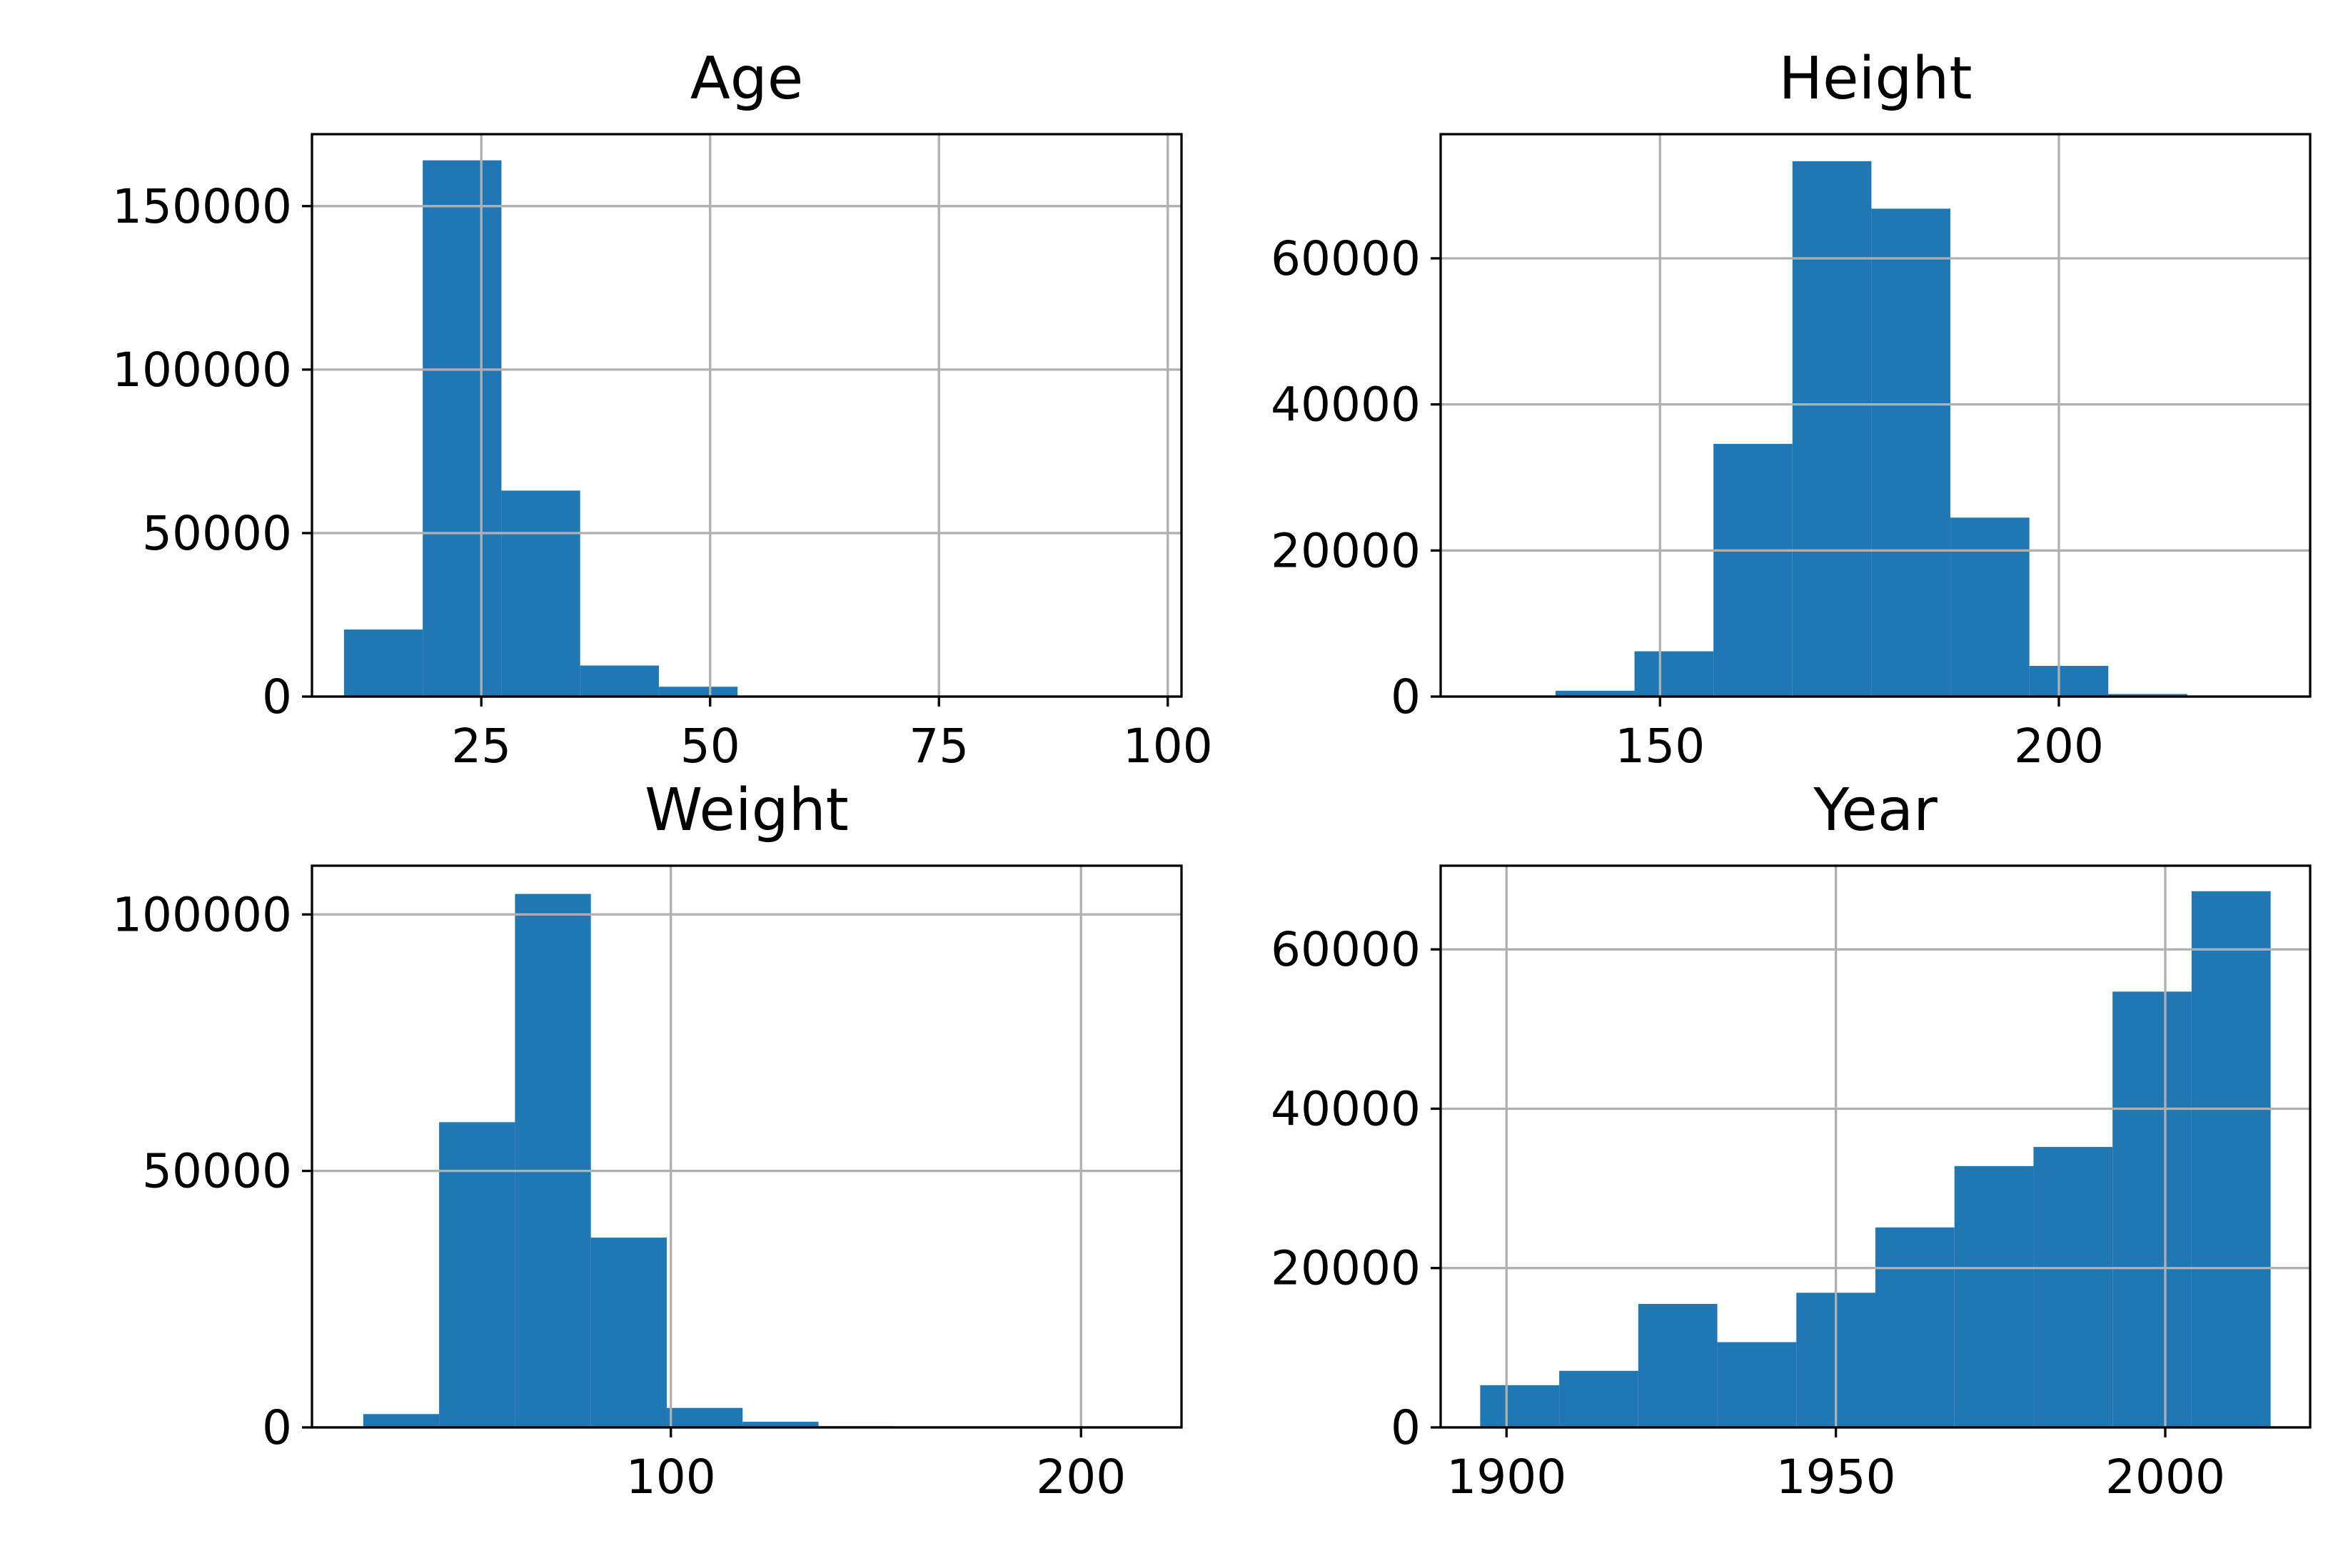 The height and width of the screenshot is (1568, 2348). Describe the element at coordinates (1346, 405) in the screenshot. I see `y-tick-label-height: 40000` at that location.